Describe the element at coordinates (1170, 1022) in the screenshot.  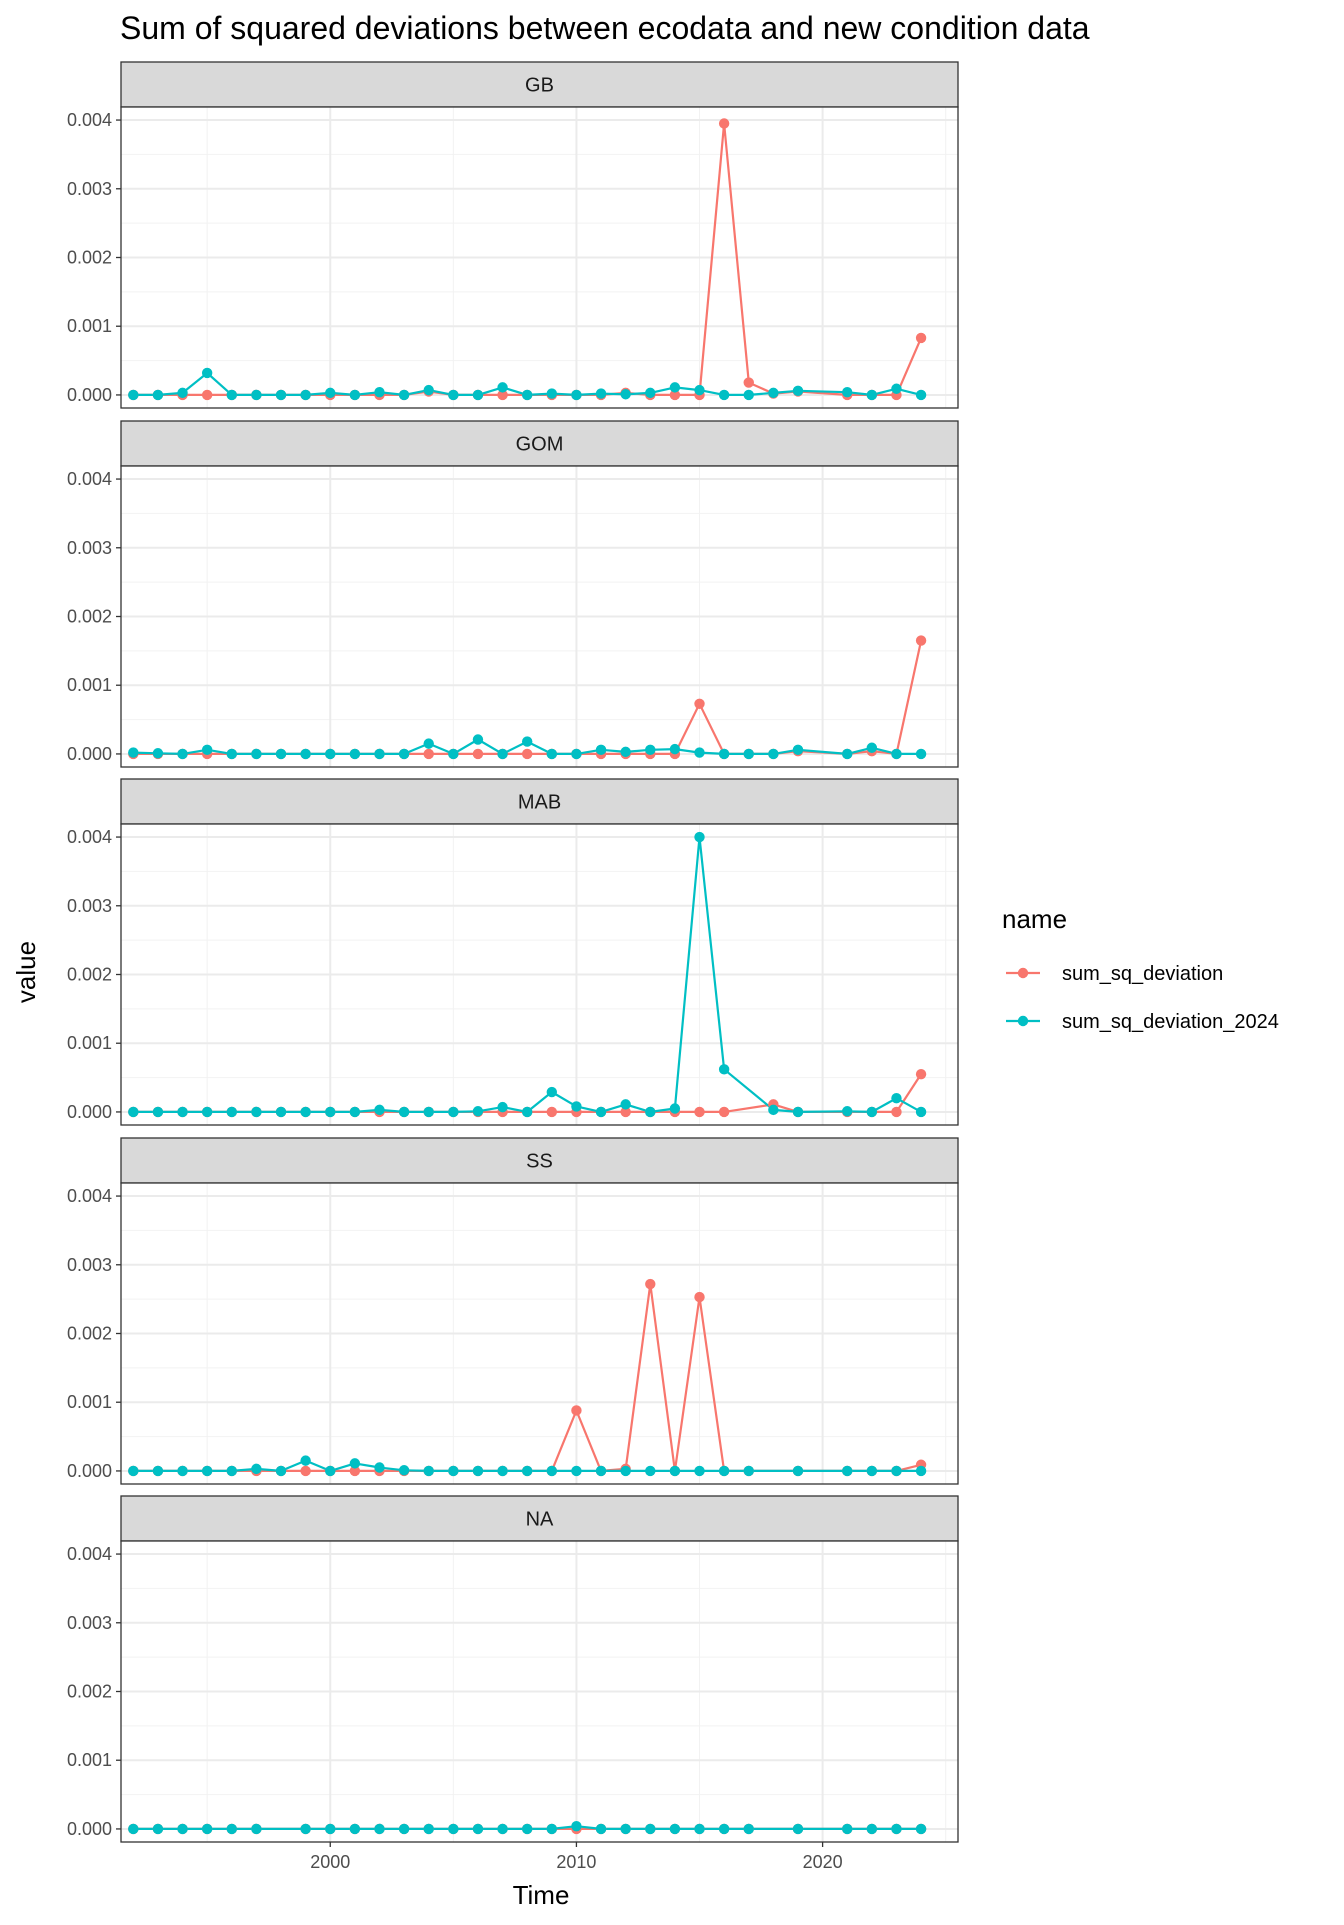
I see `legend-label: sum_sq_deviation_2024` at that location.